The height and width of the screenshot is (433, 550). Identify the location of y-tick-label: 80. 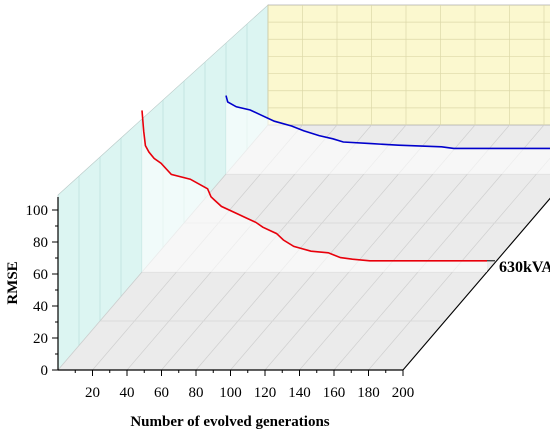
(40, 243).